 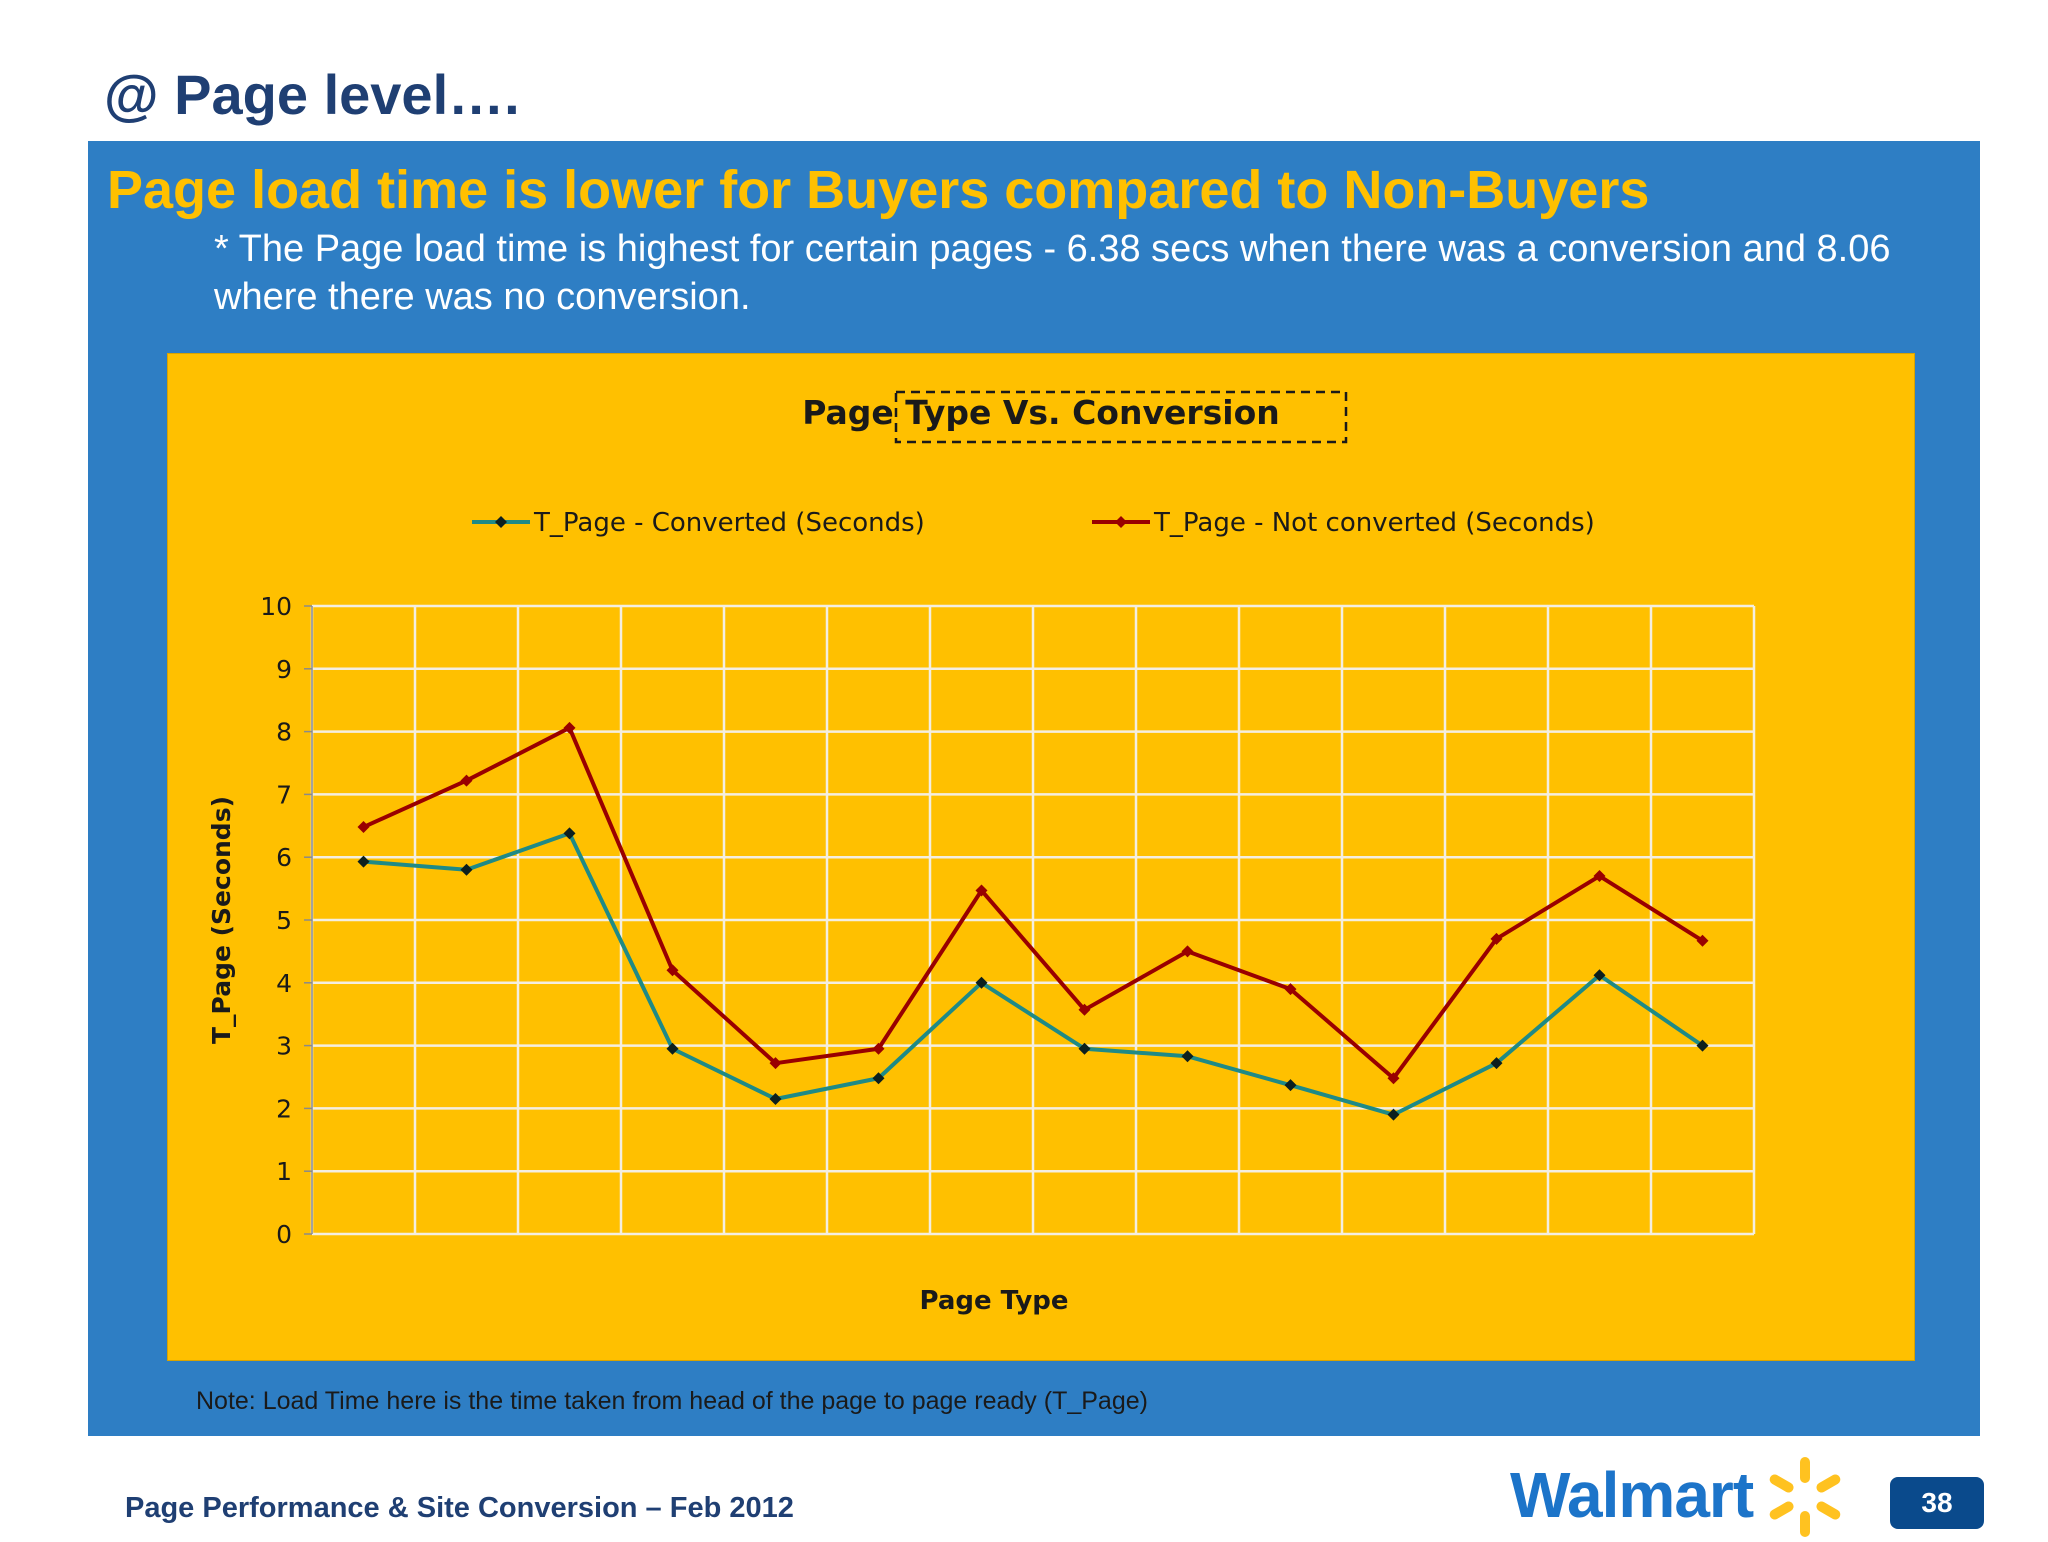 I want to click on chart-title: Page Type Vs. Conversion, so click(x=1041, y=412).